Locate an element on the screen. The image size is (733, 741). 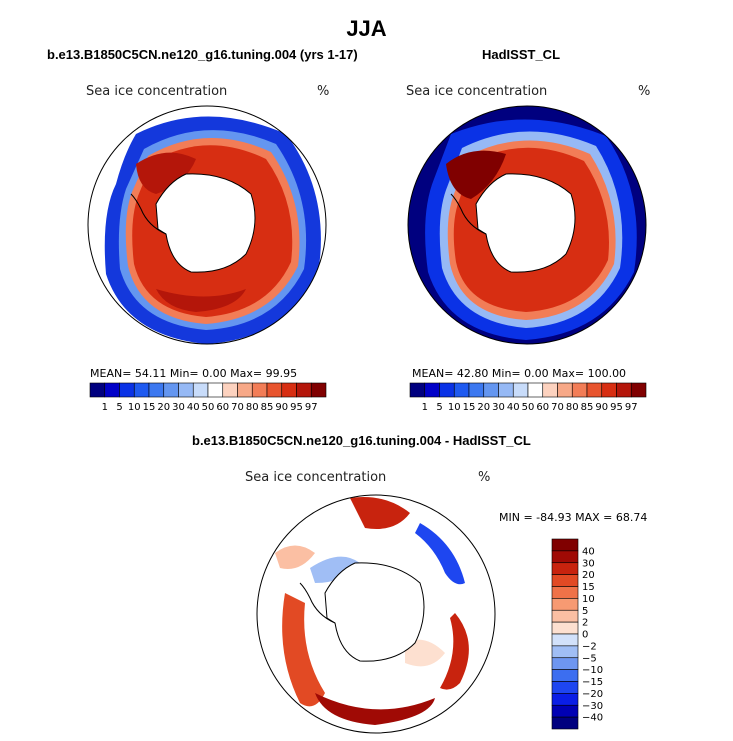
panel2-field-label: Sea ice concentration is located at coordinates (477, 91).